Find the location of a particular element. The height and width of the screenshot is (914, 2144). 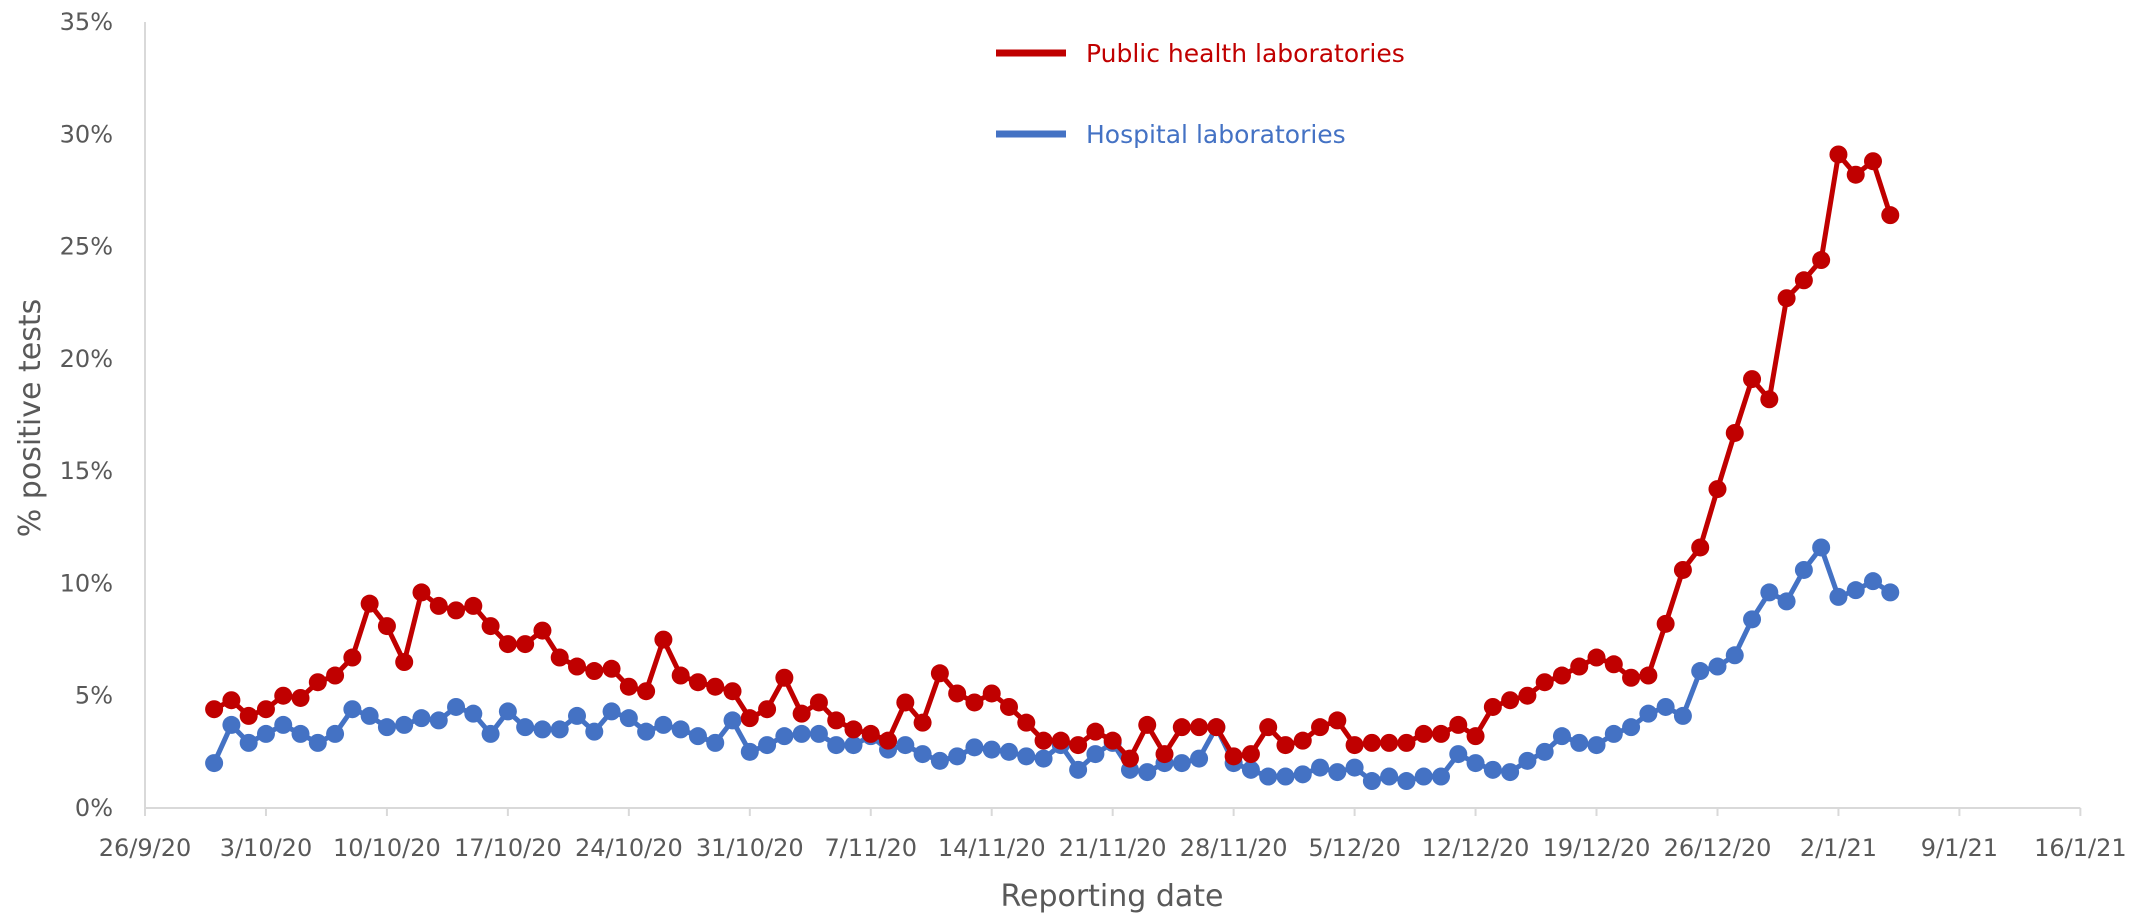

y-tick-label: 20% is located at coordinates (86, 359).